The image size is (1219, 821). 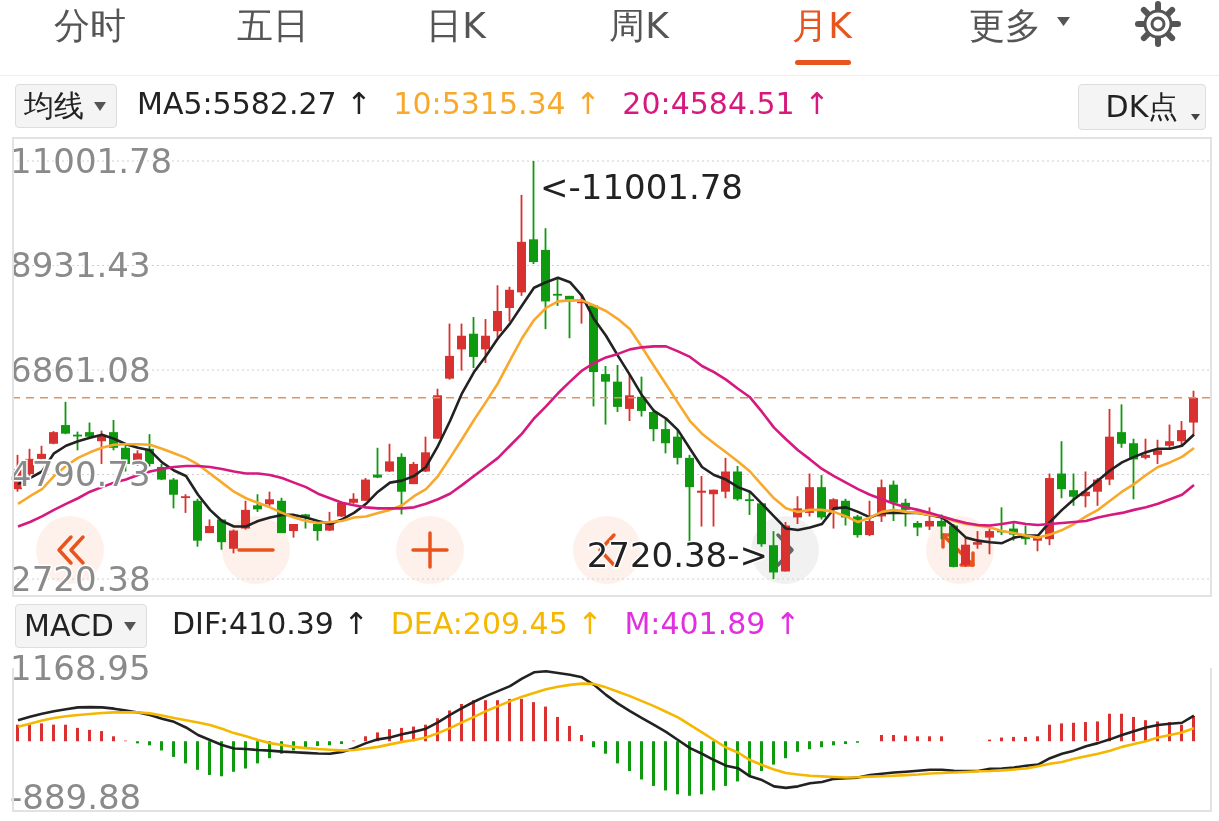 I want to click on text: MACD, so click(x=69, y=625).